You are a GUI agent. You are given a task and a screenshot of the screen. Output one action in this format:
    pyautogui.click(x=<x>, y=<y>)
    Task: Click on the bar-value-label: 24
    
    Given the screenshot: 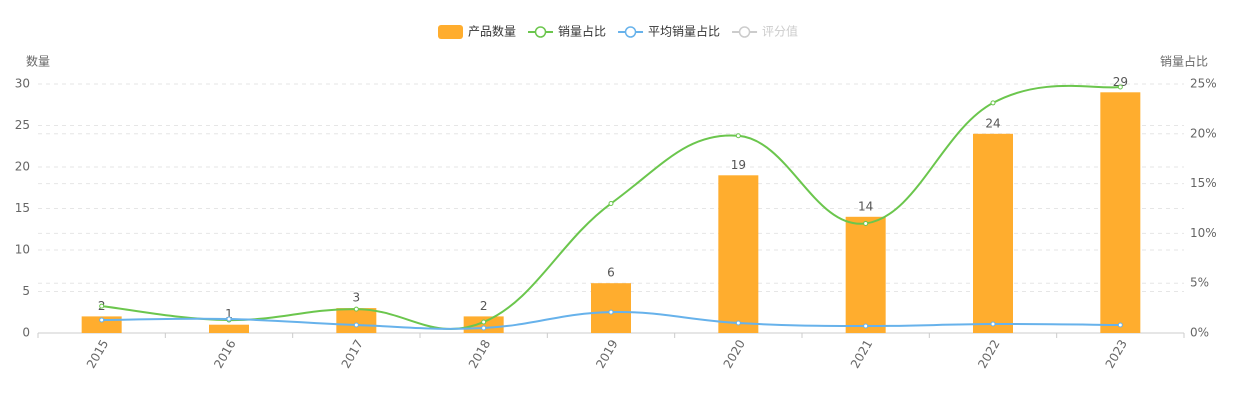 What is the action you would take?
    pyautogui.click(x=992, y=123)
    